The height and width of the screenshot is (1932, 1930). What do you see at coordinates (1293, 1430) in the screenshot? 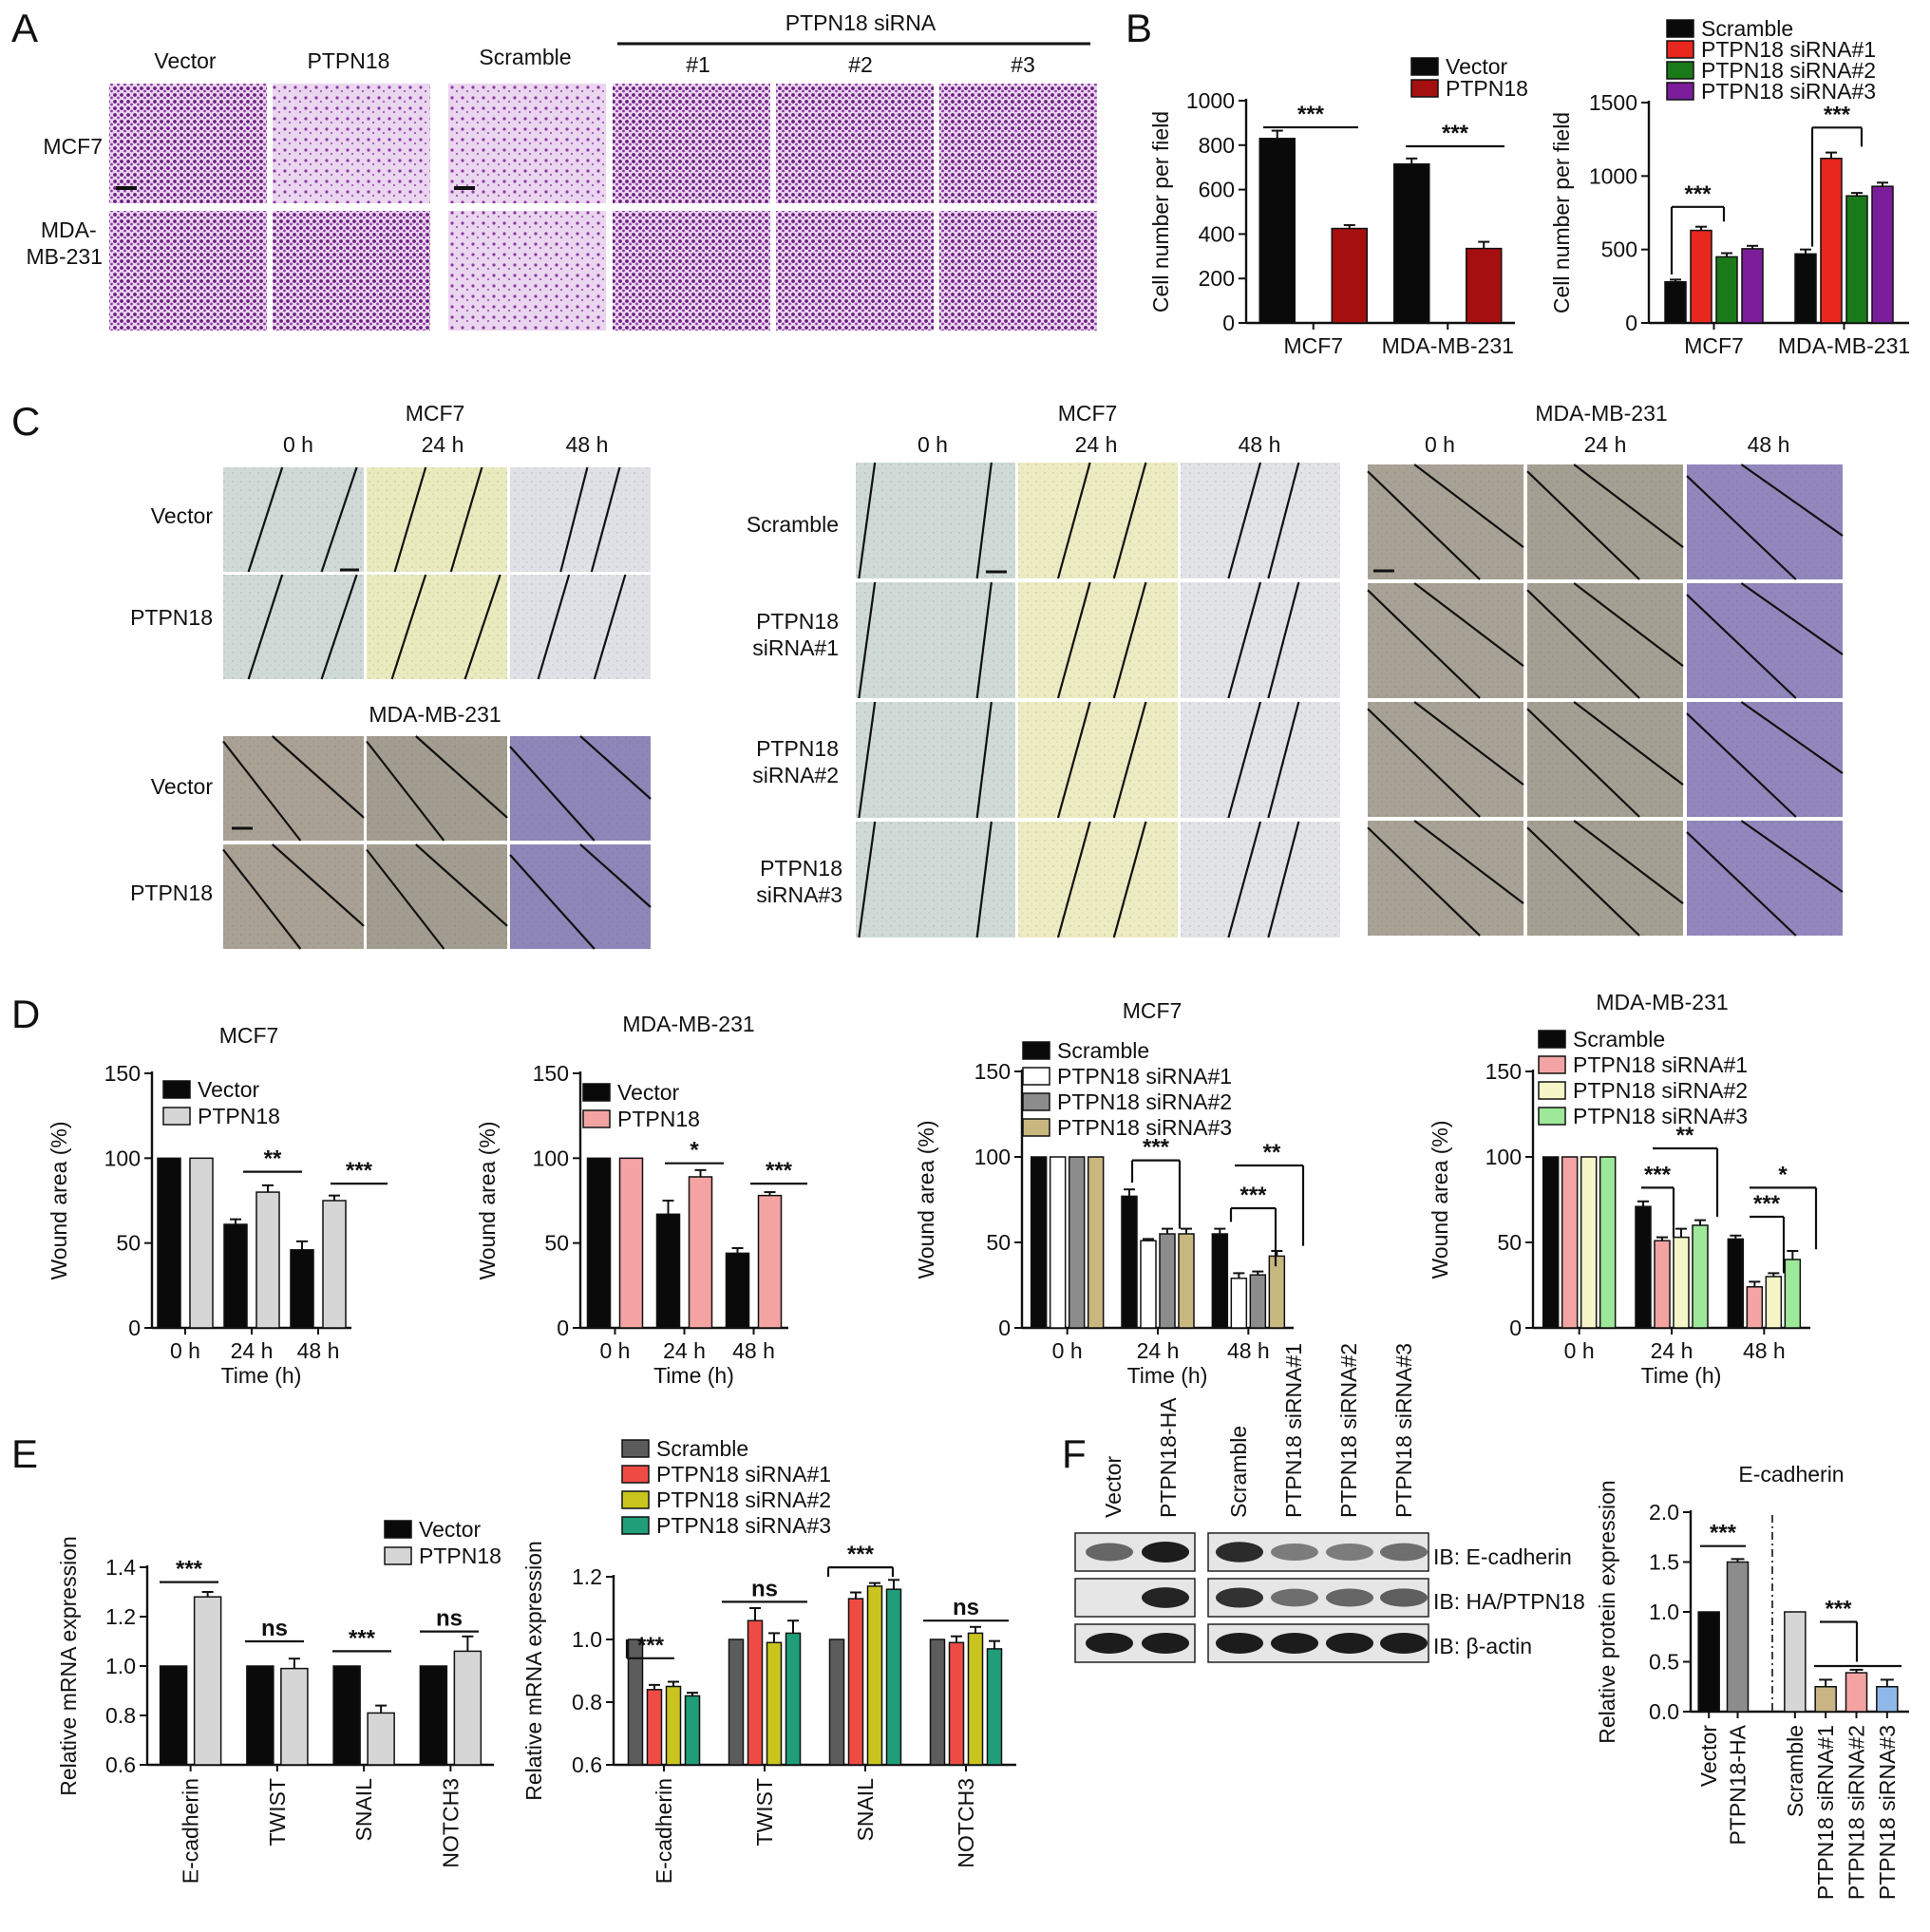
I see `blot-lane-sirna1: PTPN18 siRNA#1` at bounding box center [1293, 1430].